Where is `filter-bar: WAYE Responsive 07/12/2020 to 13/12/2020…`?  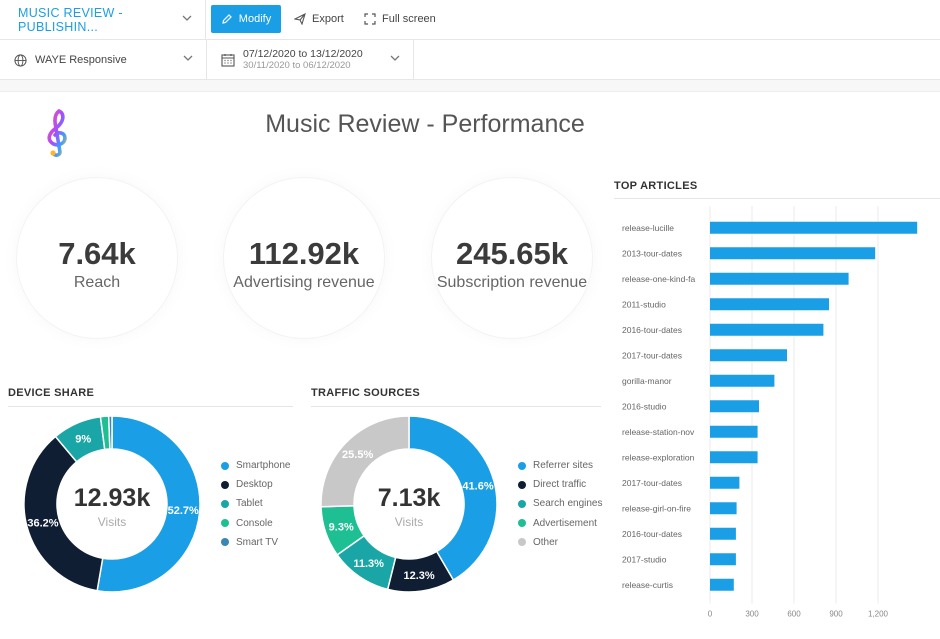
filter-bar: WAYE Responsive 07/12/2020 to 13/12/2020… is located at coordinates (470, 60).